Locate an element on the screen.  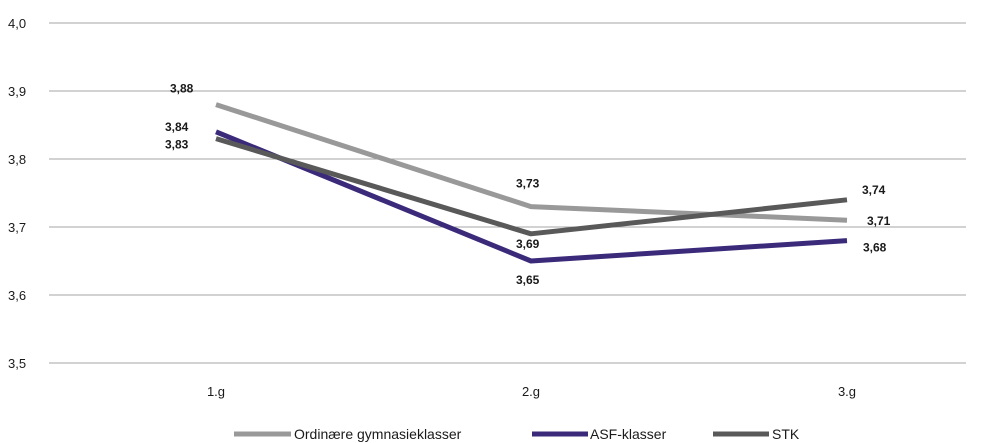
y-tick-label: 3,7 is located at coordinates (17, 227).